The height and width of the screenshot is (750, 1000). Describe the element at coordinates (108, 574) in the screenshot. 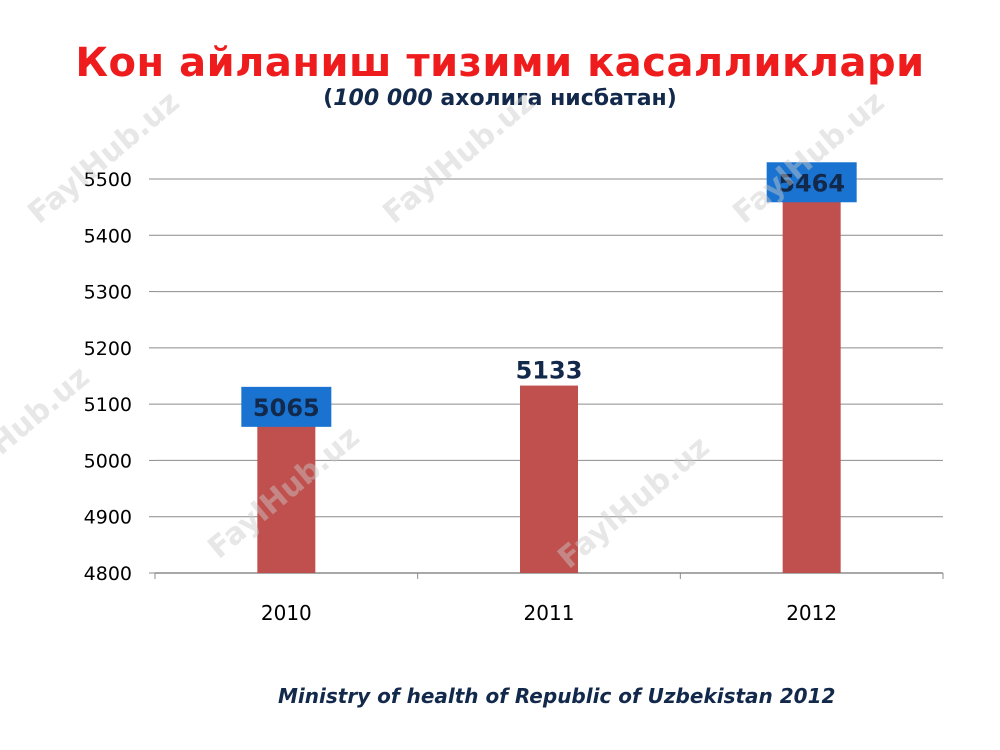

I see `y-tick-label: 4800` at that location.